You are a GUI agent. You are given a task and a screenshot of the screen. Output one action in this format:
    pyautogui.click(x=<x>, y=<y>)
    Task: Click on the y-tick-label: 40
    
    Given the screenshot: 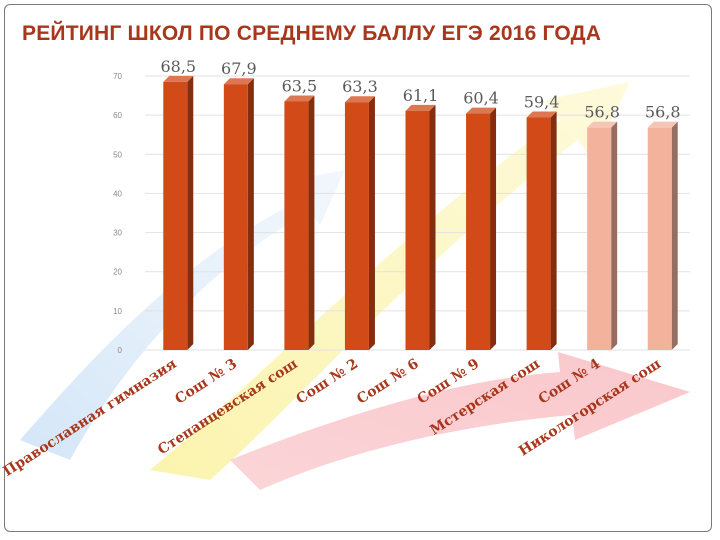 What is the action you would take?
    pyautogui.click(x=117, y=193)
    